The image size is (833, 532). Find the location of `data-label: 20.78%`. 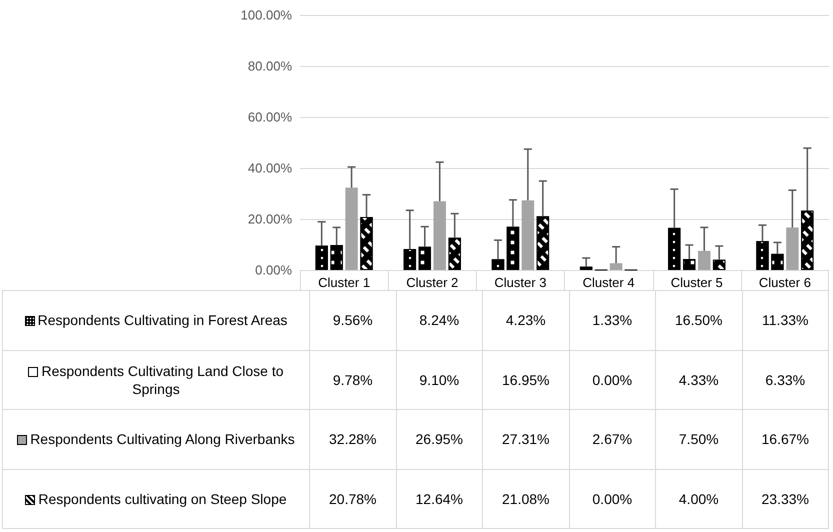

data-label: 20.78% is located at coordinates (353, 498).